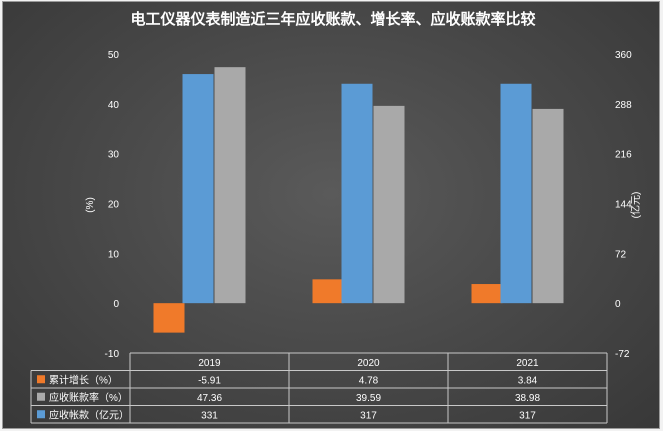 This screenshot has height=431, width=663. I want to click on table-cell: 38.98, so click(527, 398).